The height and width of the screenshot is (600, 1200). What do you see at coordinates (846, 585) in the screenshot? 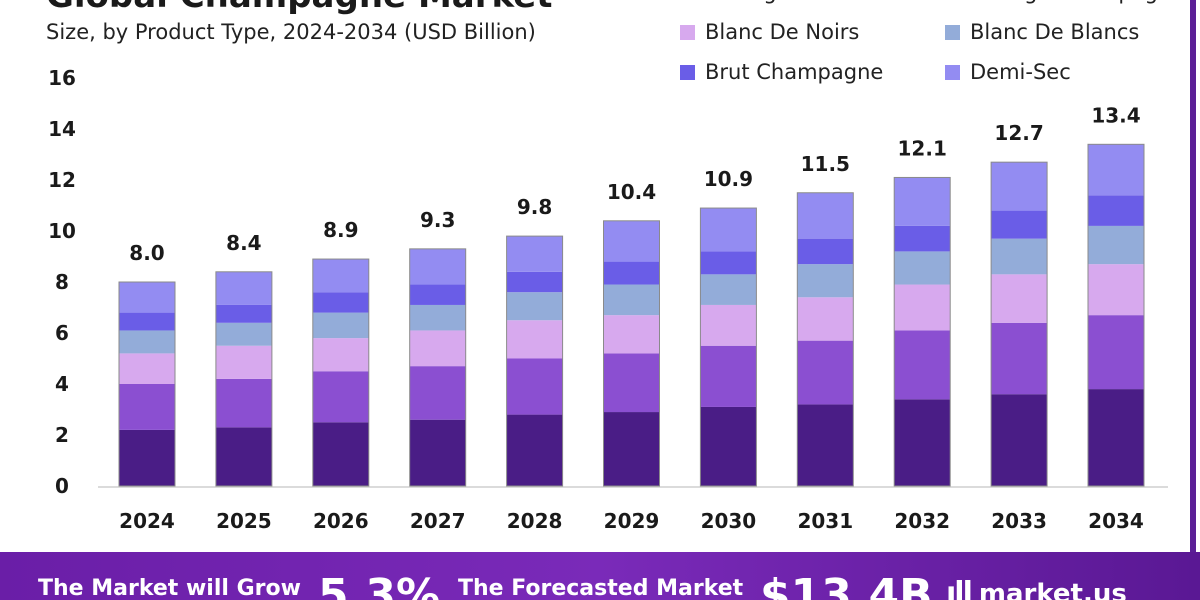
I see `market-size-value: $13.4B` at bounding box center [846, 585].